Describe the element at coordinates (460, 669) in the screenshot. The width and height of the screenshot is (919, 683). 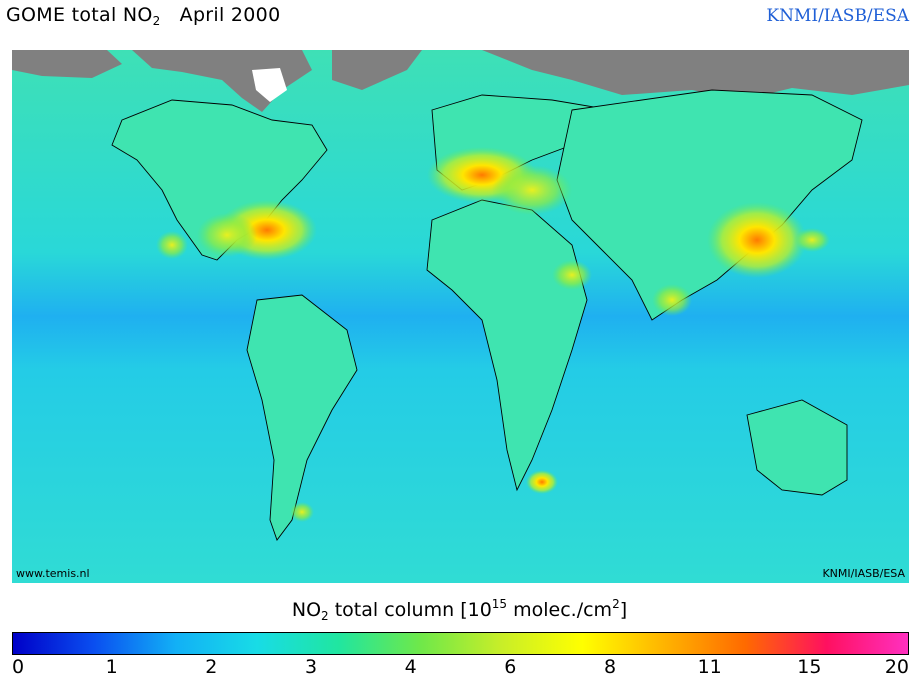
I see `colorbar-ticks: 0 1 2 3 4 6 8 11 15 20` at that location.